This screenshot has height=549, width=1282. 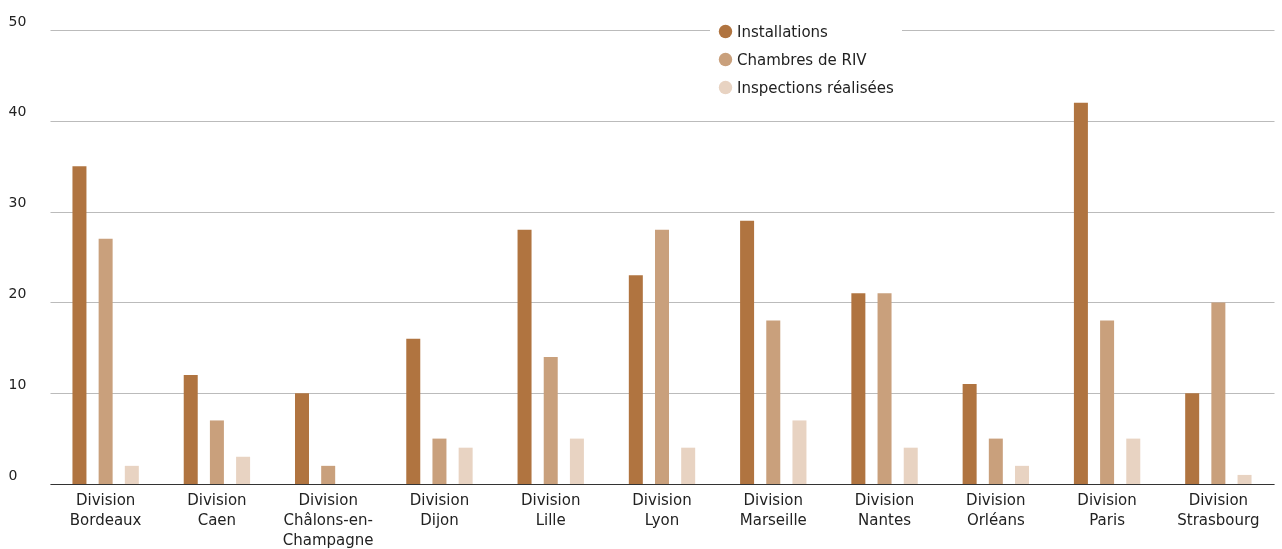 I want to click on x-tick-label: Division Bordeaux, so click(x=105, y=509).